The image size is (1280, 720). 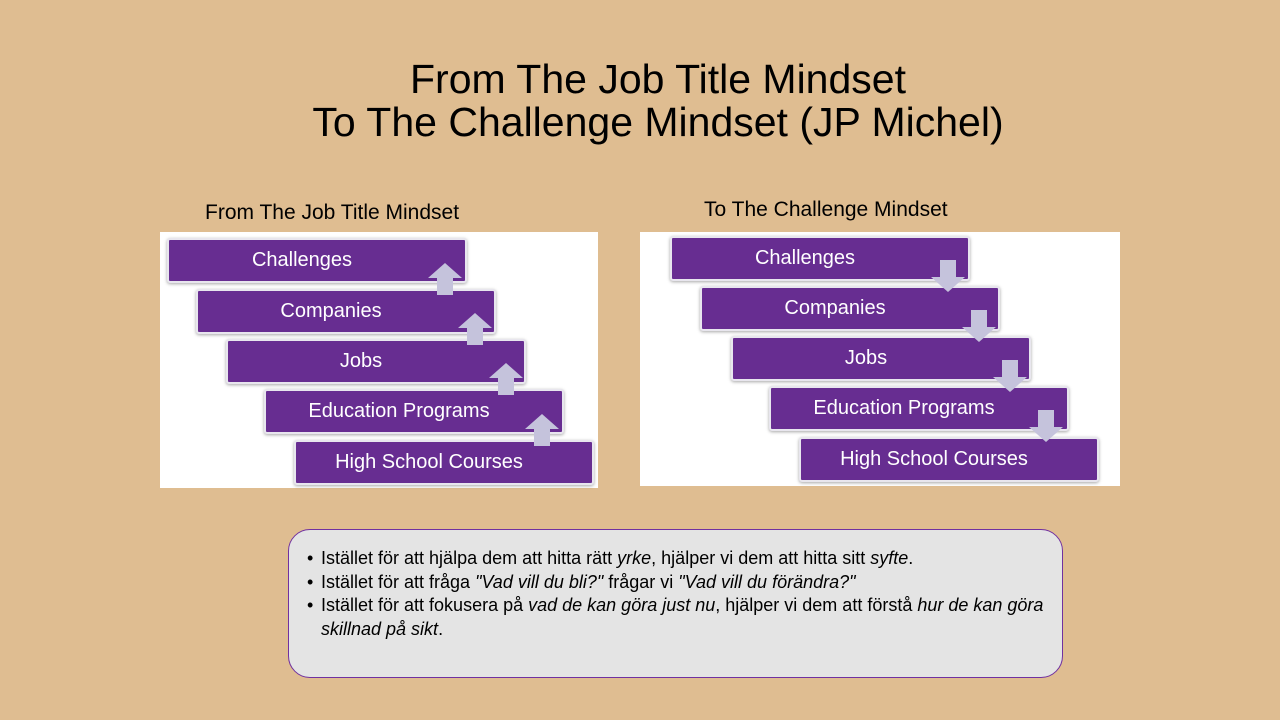 I want to click on note-text: , hjälper vi dem att förstå, so click(x=816, y=605).